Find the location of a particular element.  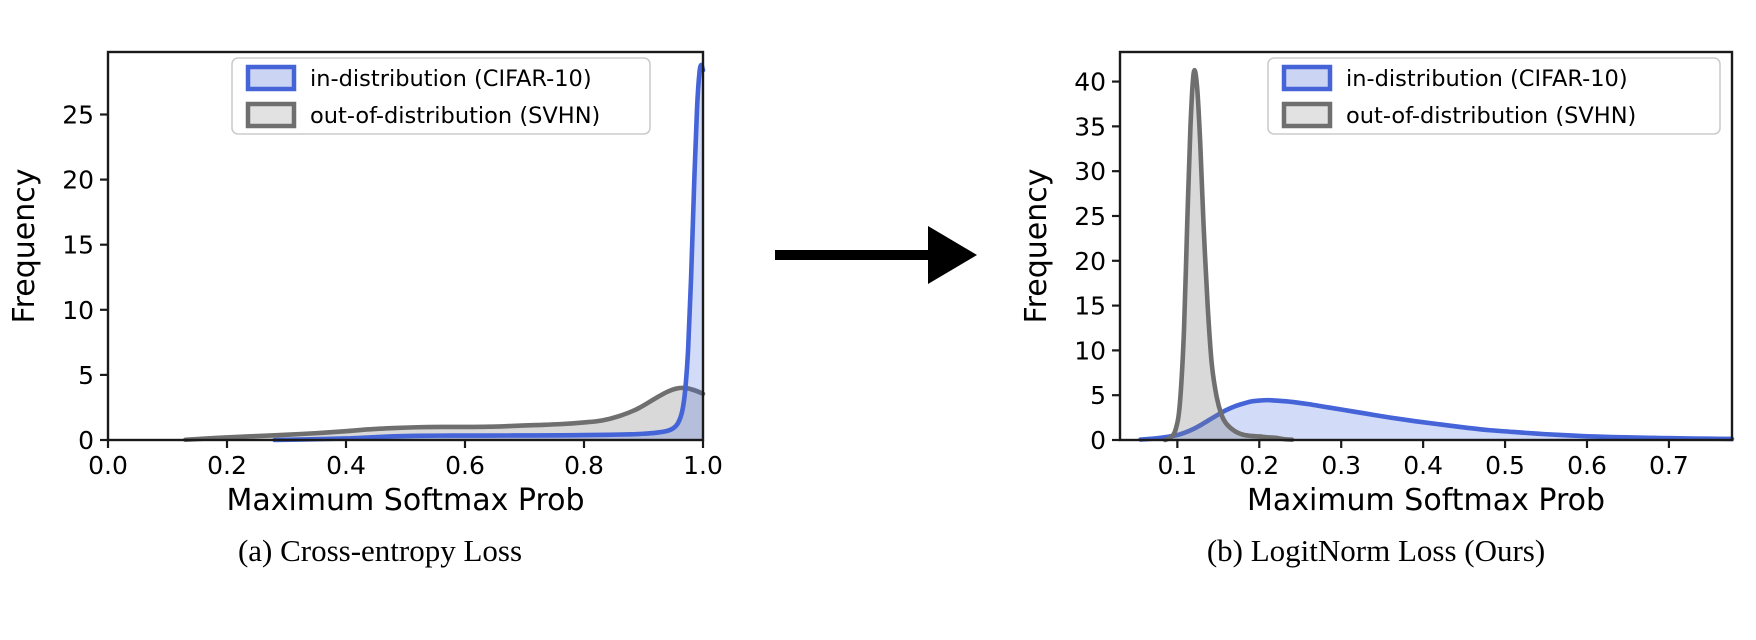

series-area-in-distribution is located at coordinates (1436, 420).